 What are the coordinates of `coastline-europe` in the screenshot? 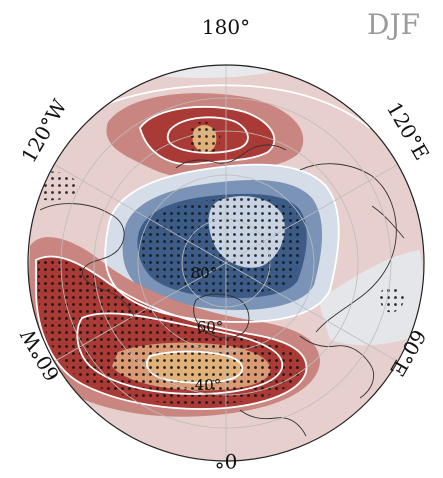 It's located at (336, 367).